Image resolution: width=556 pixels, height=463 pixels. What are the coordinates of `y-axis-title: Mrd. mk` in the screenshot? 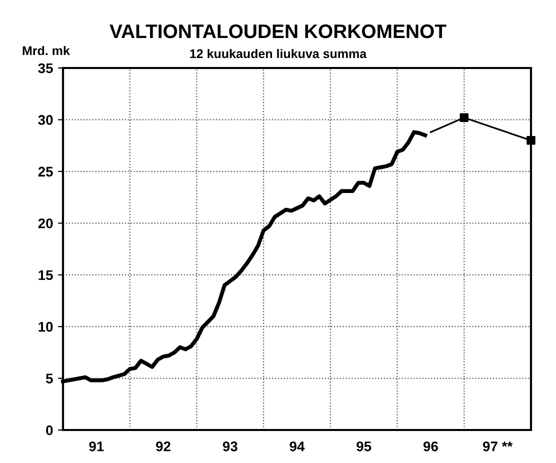 It's located at (46, 51).